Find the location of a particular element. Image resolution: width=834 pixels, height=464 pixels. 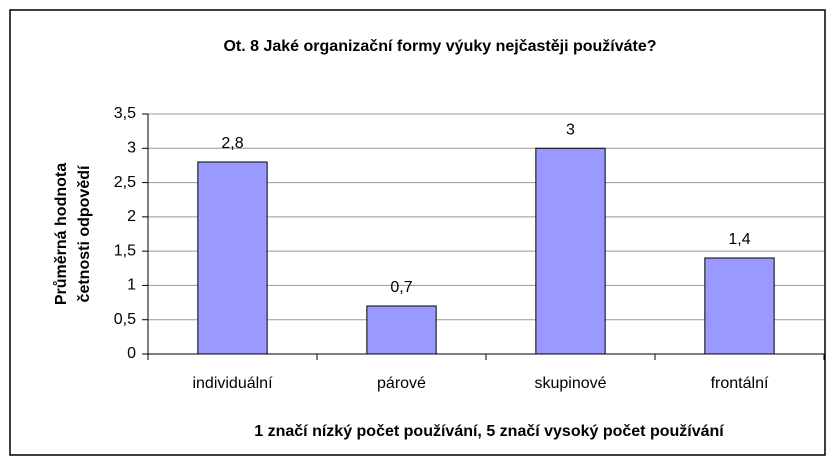

x-tick-label: individuální is located at coordinates (232, 383).